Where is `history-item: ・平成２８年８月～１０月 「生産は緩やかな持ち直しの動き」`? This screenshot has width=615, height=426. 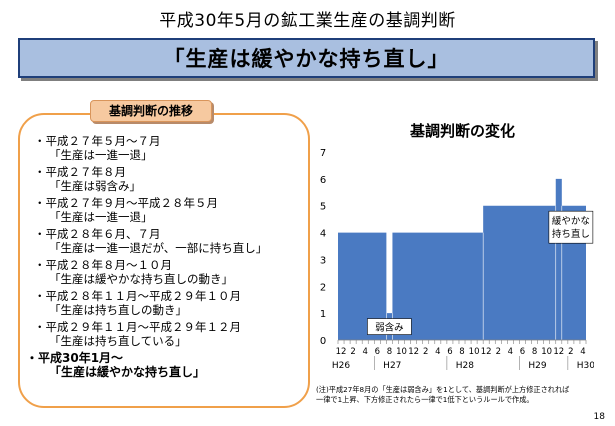 history-item: ・平成２８年８月～１０月 「生産は緩やかな持ち直しの動き」 is located at coordinates (172, 272).